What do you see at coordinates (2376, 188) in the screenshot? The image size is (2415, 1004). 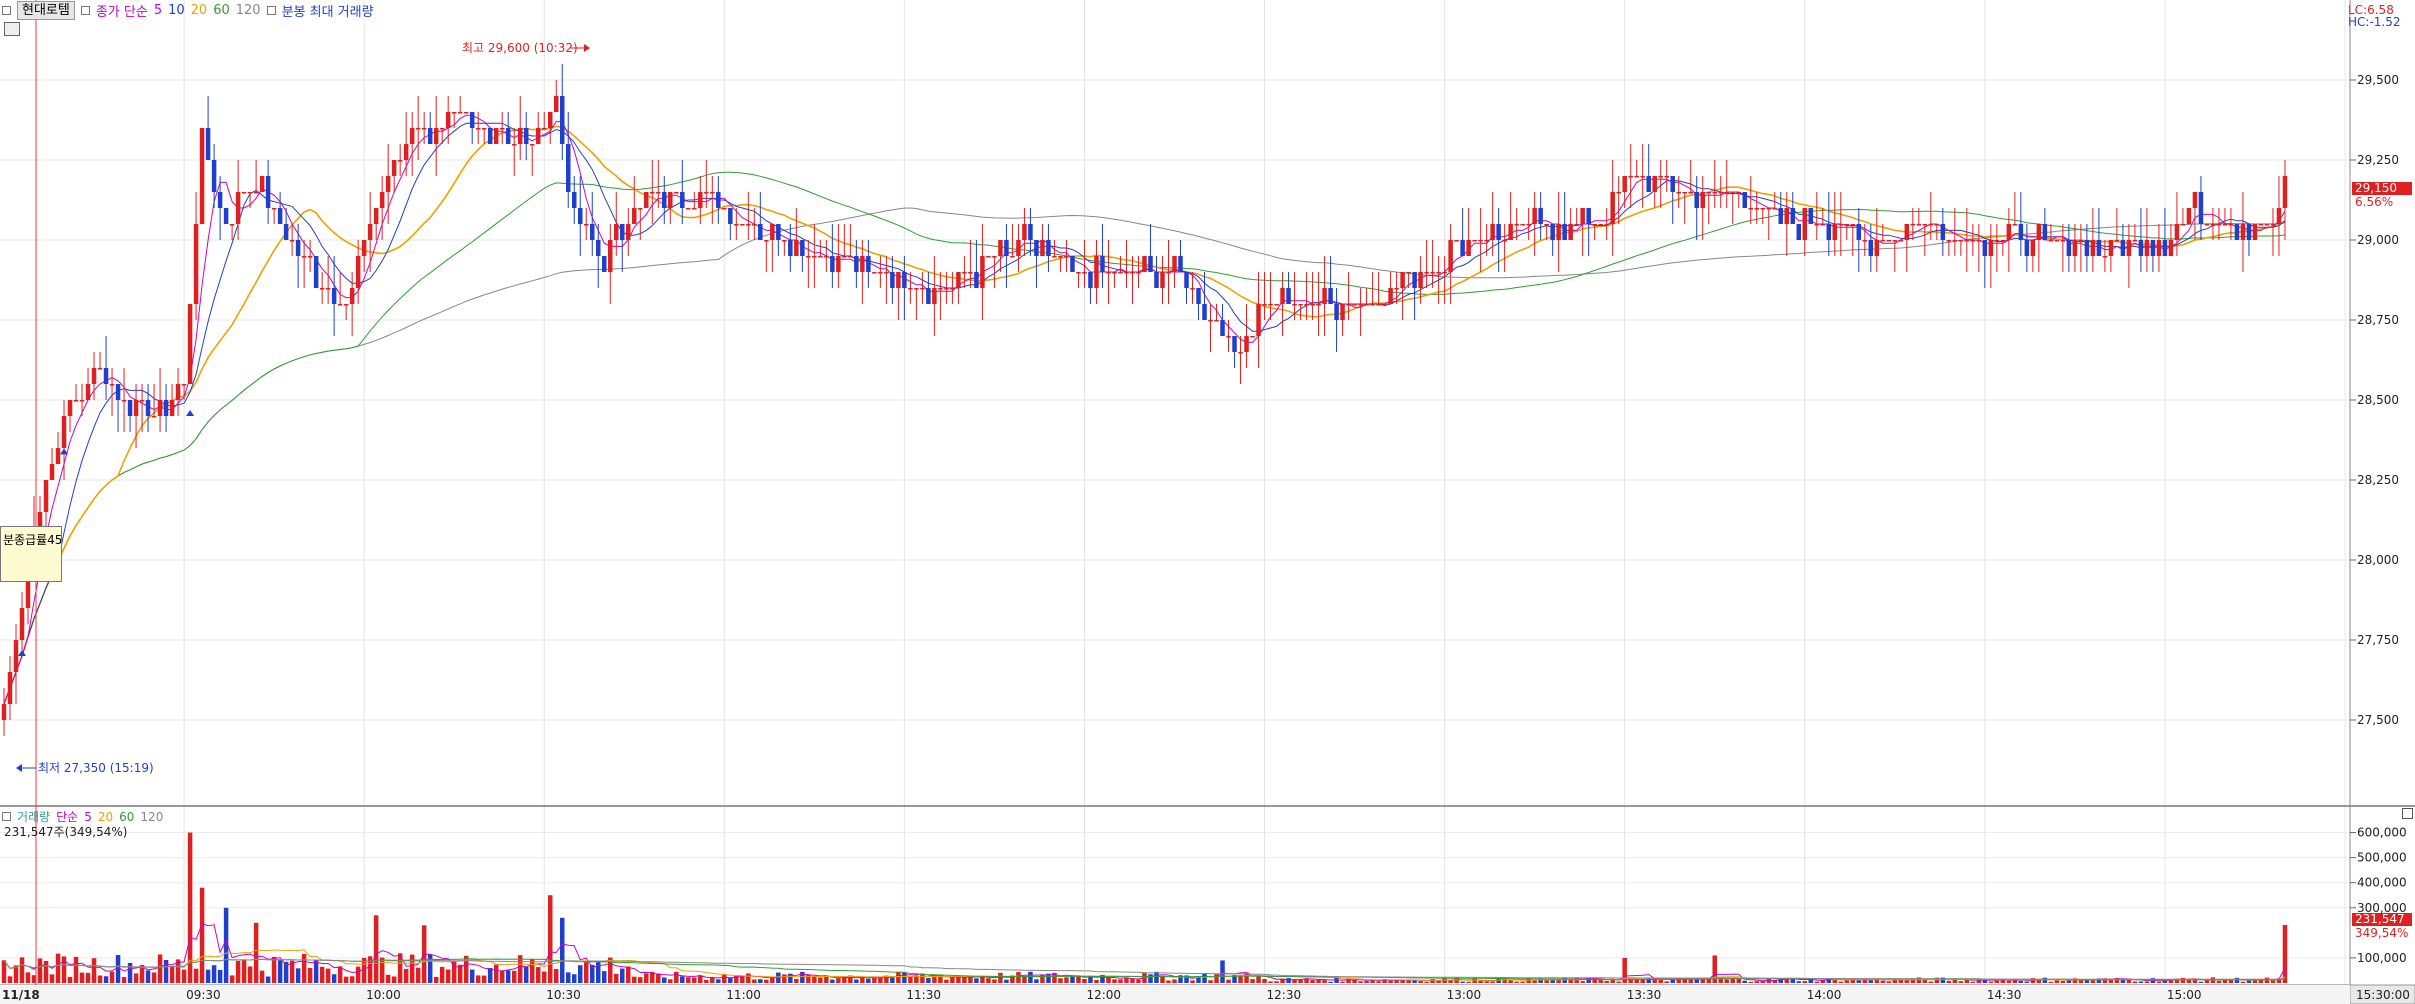 I see `current-price-label: 29,150` at bounding box center [2376, 188].